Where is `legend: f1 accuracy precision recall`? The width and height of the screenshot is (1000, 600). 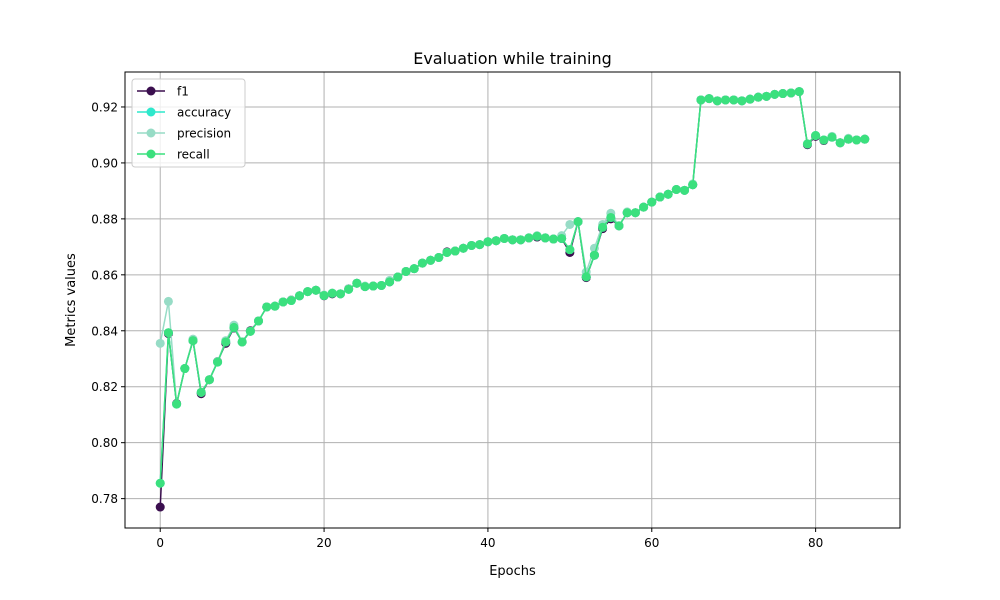
legend: f1 accuracy precision recall is located at coordinates (188, 123).